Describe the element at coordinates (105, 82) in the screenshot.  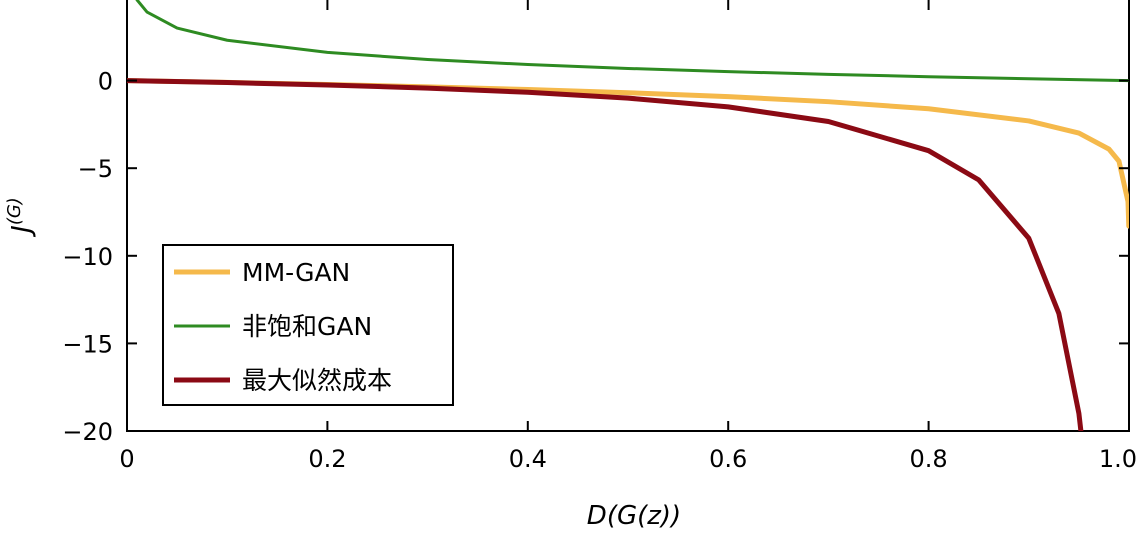
I see `y-tick-label: 0` at that location.